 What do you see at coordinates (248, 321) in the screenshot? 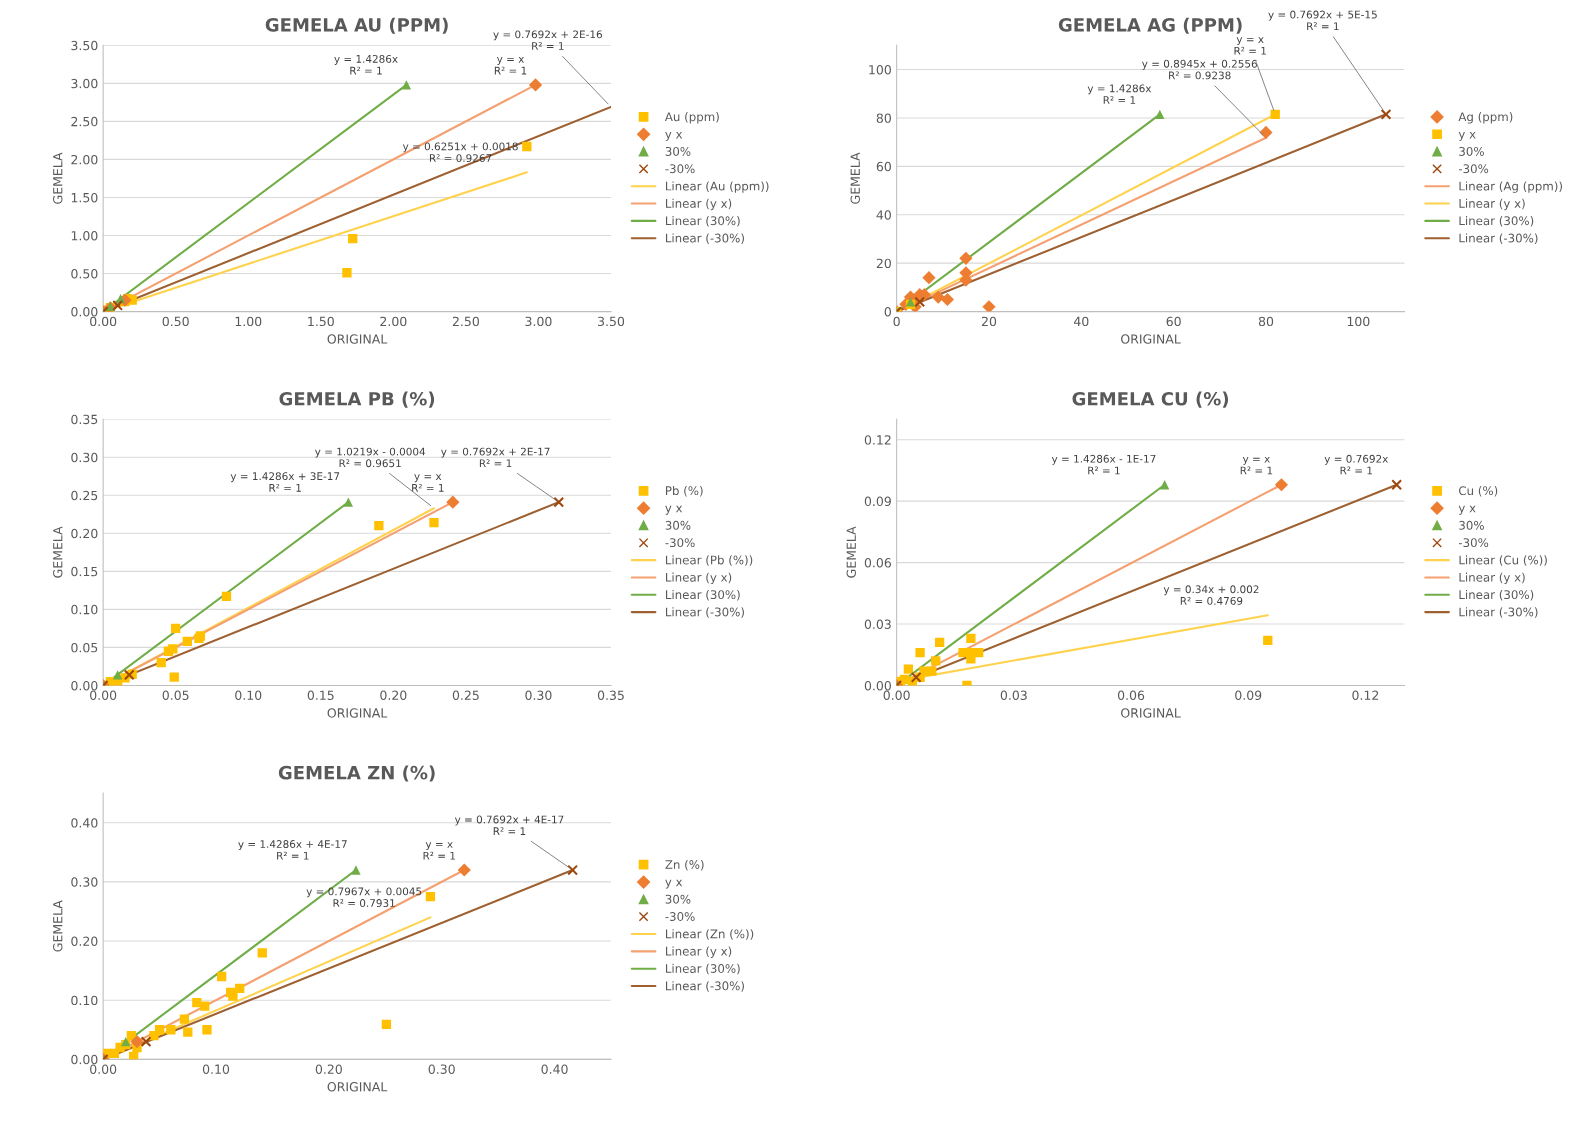
I see `x-tick-label: 1.00` at bounding box center [248, 321].